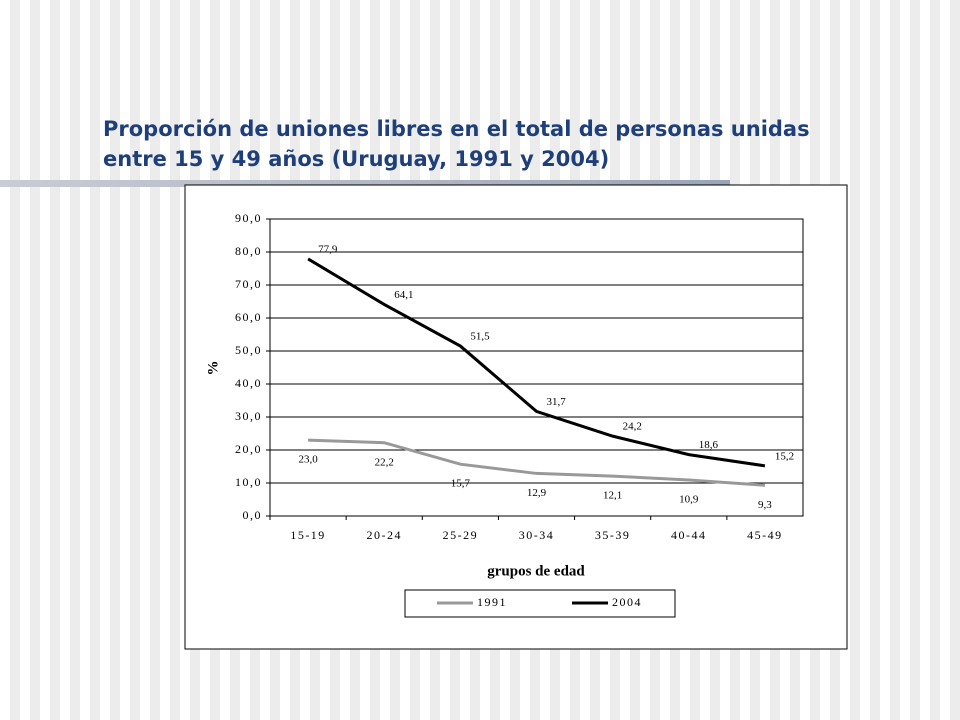 The height and width of the screenshot is (720, 960). I want to click on x-tick-label: 45-49, so click(765, 535).